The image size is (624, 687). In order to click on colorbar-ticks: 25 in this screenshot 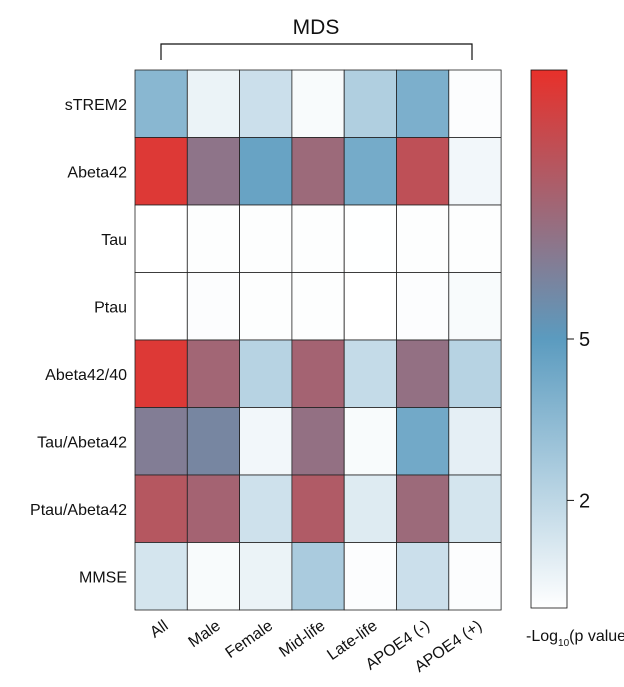, I will do `click(578, 420)`.